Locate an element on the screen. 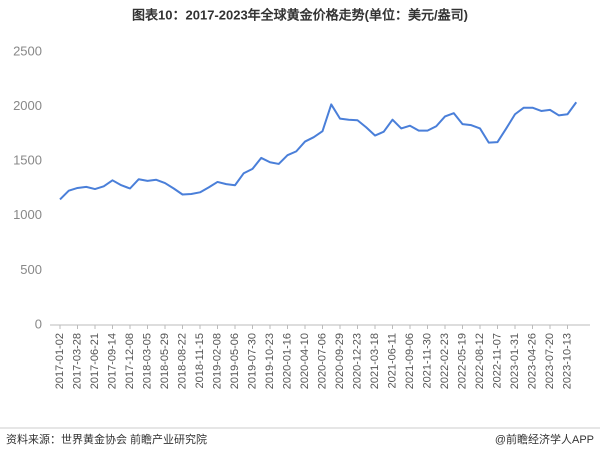  source: 资料来源：世界黄金协会 前瞻产业研究院 is located at coordinates (106, 439).